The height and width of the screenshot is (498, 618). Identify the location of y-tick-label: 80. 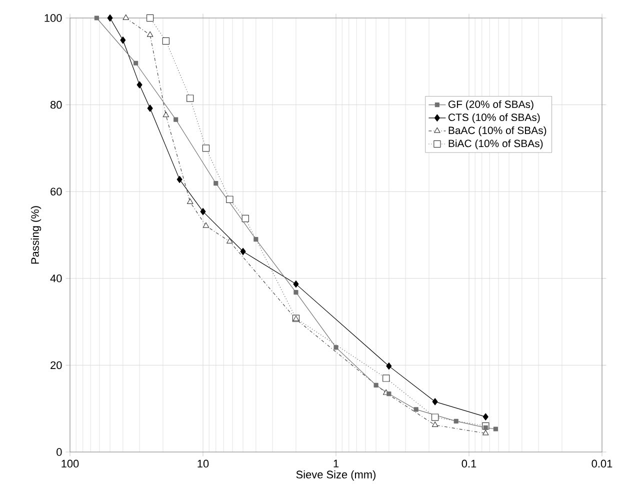
(56, 104).